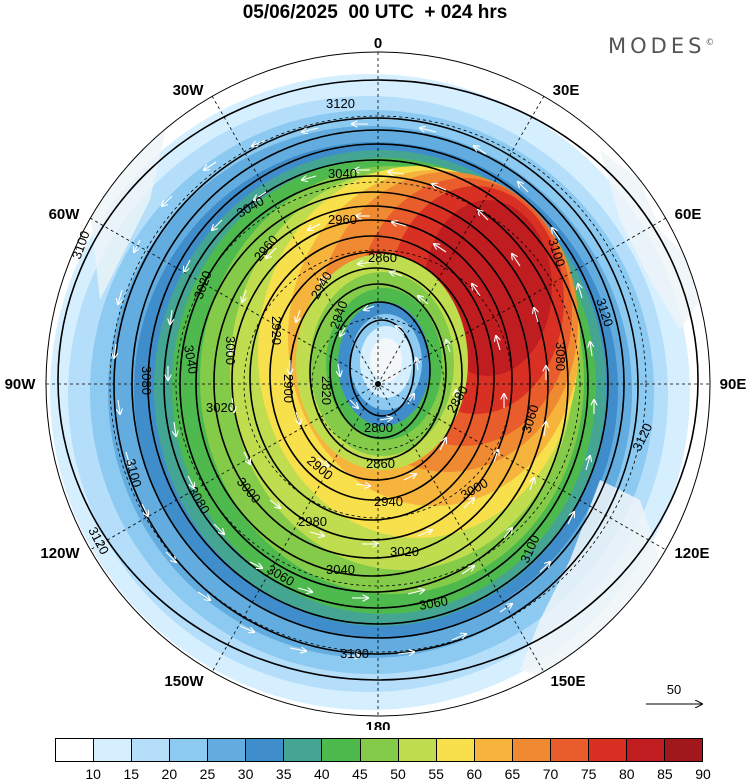 The height and width of the screenshot is (782, 750). What do you see at coordinates (566, 90) in the screenshot?
I see `lon-label-30e: 30E` at bounding box center [566, 90].